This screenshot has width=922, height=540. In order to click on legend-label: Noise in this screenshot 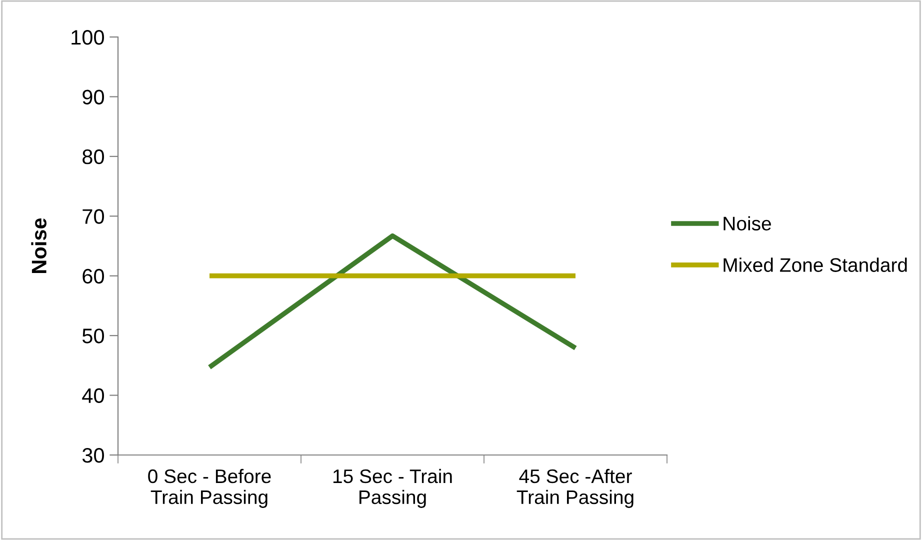, I will do `click(747, 223)`.